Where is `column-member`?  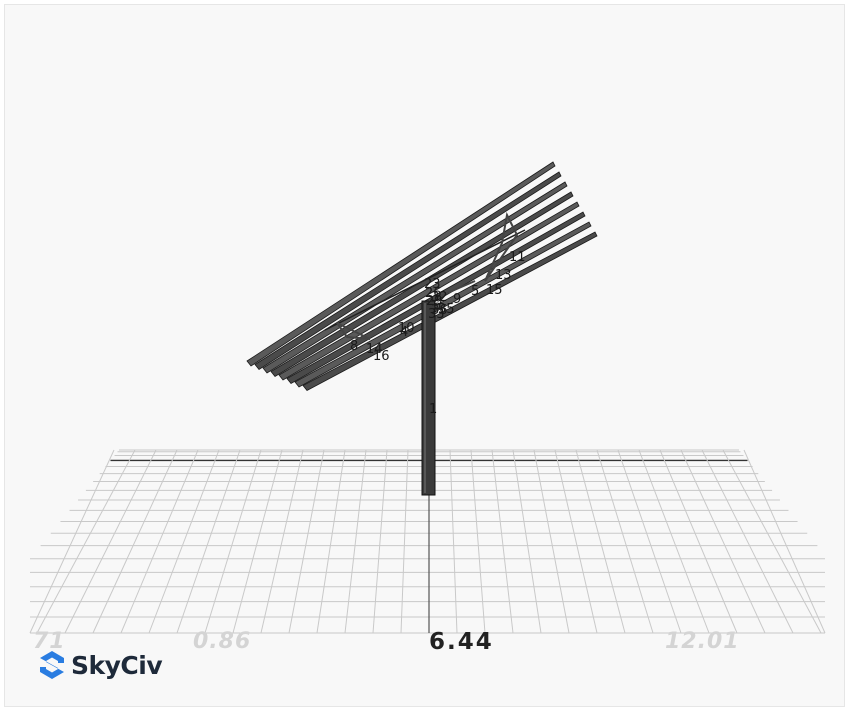 column-member is located at coordinates (428, 398).